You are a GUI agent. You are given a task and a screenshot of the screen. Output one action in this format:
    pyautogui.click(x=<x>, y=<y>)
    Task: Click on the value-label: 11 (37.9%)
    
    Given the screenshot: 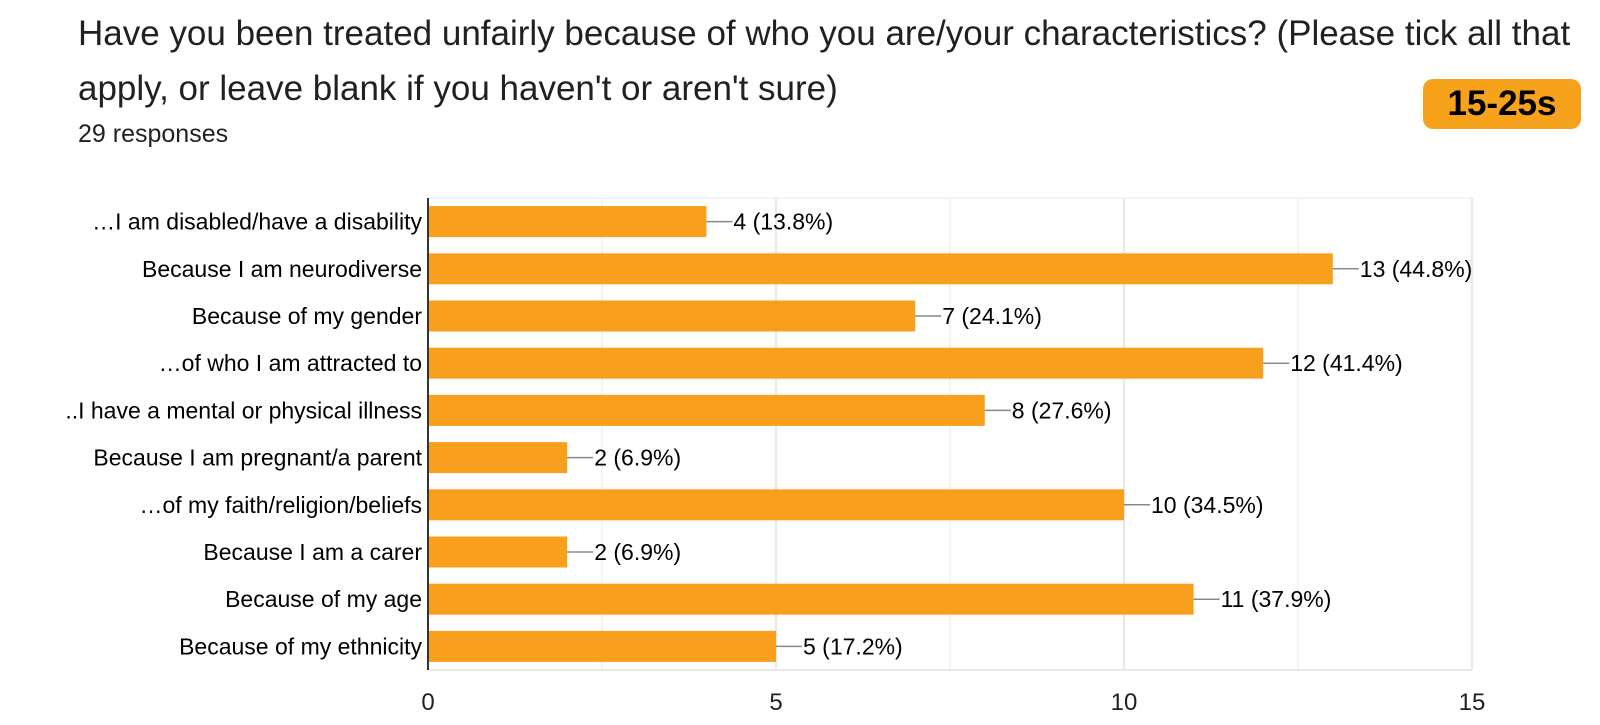 What is the action you would take?
    pyautogui.click(x=1276, y=599)
    